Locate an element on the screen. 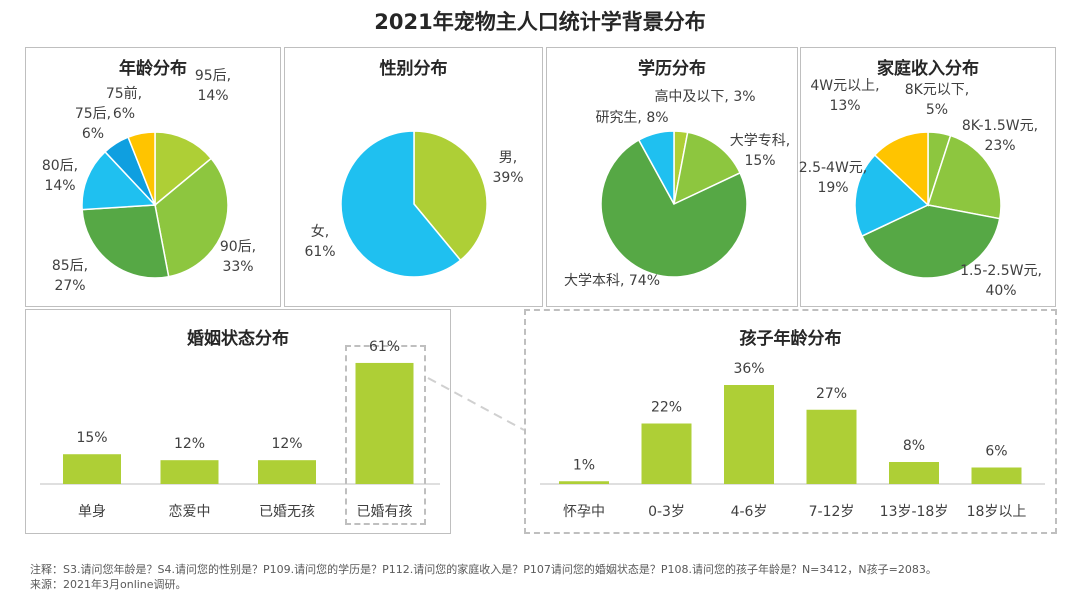 The width and height of the screenshot is (1080, 595). age-slice-label: 75后, is located at coordinates (93, 114).